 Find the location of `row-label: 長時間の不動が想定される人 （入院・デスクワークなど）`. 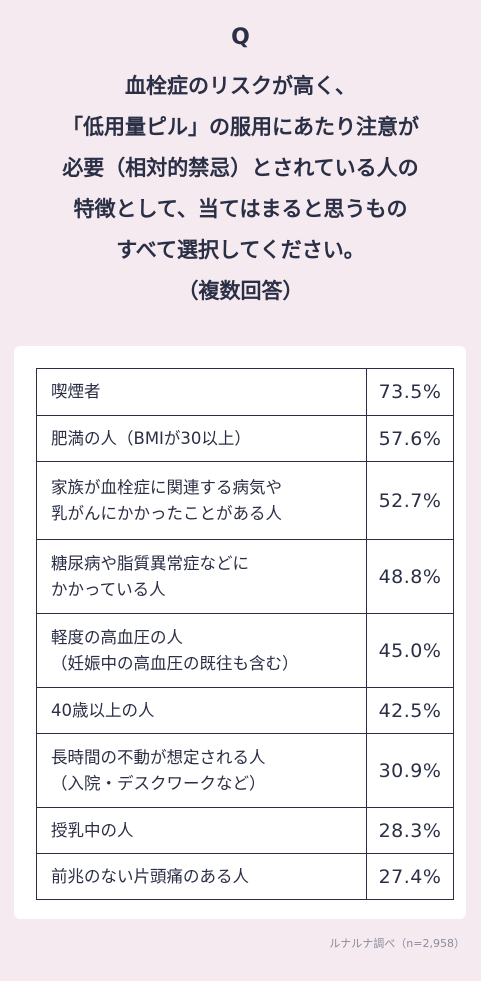

row-label: 長時間の不動が想定される人 （入院・デスクワークなど） is located at coordinates (202, 770).